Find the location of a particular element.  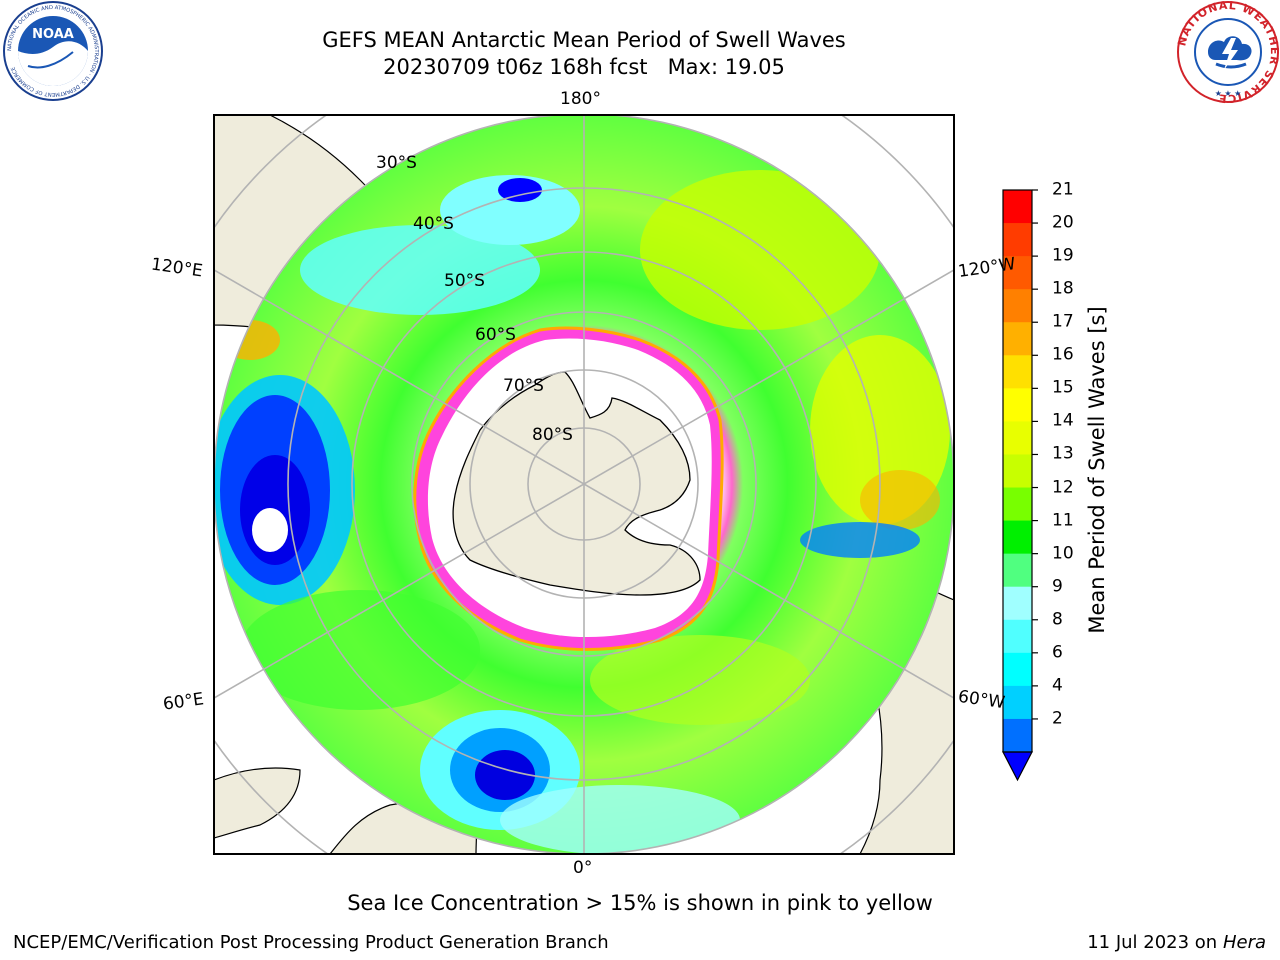

colorbar-tick-label: 17 is located at coordinates (1063, 321).